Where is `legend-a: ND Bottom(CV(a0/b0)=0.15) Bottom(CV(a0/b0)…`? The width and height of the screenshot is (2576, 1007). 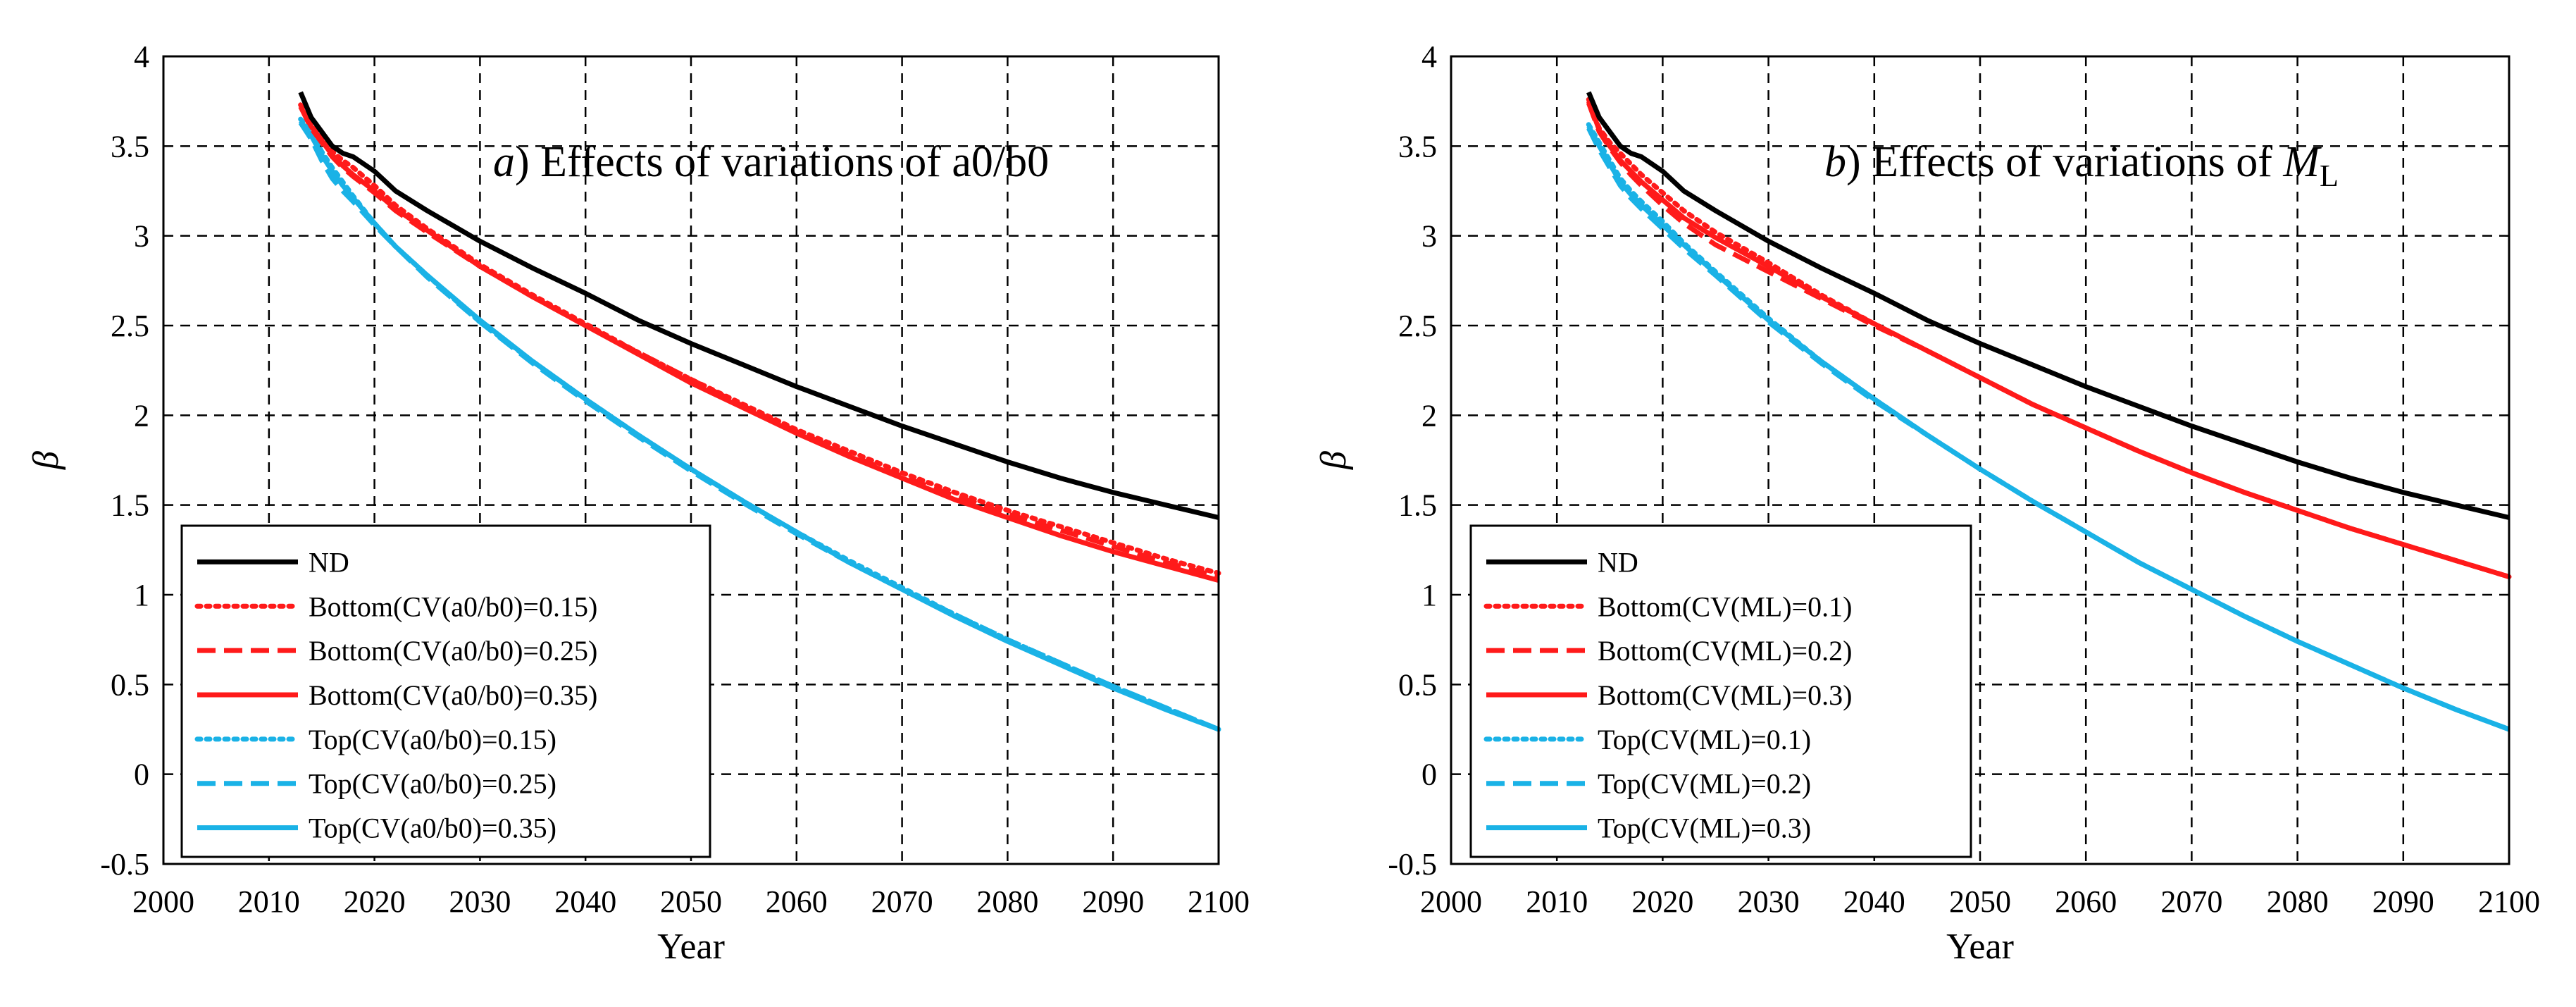
legend-a: ND Bottom(CV(a0/b0)=0.15) Bottom(CV(a0/b0)… is located at coordinates (445, 691).